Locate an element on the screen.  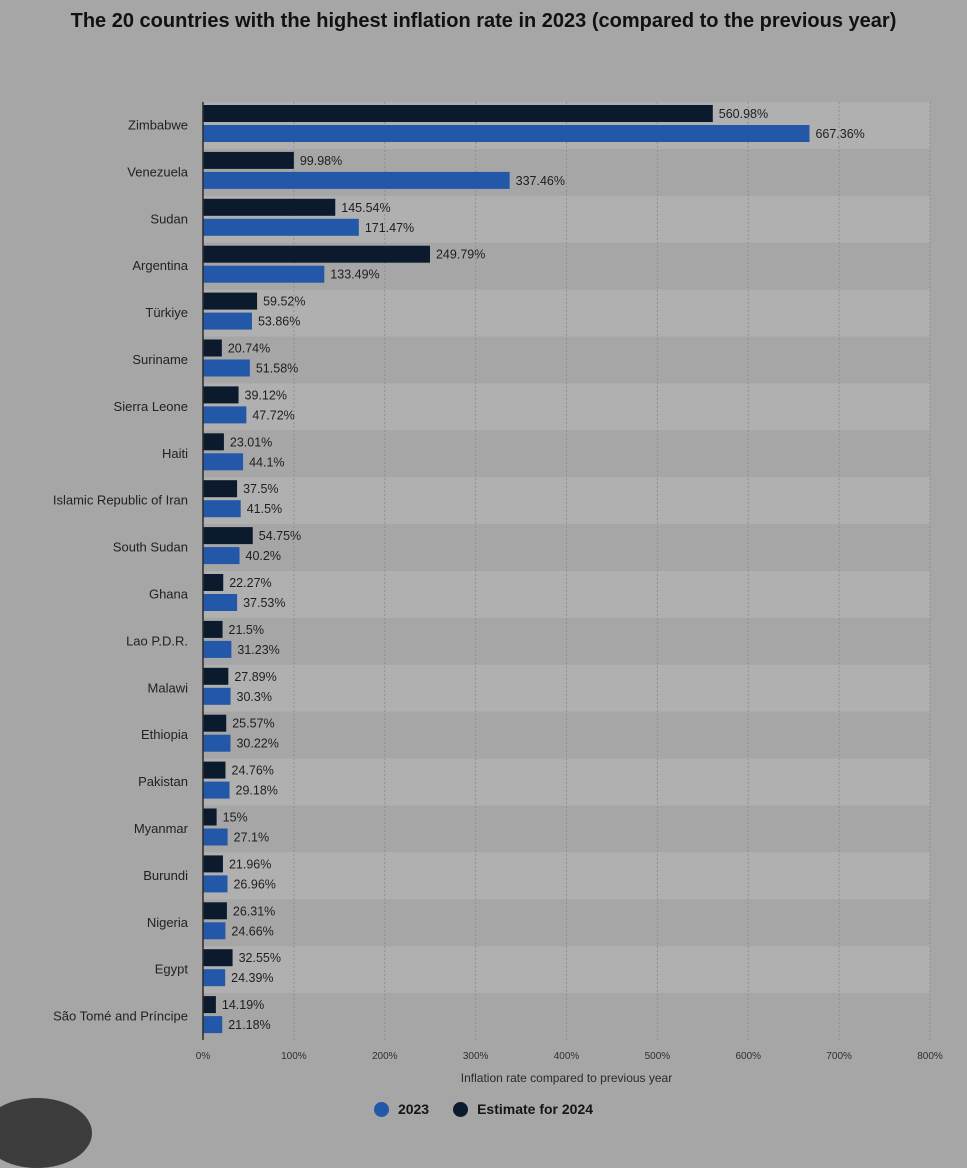
data-label-2023: 30.22% is located at coordinates (257, 744).